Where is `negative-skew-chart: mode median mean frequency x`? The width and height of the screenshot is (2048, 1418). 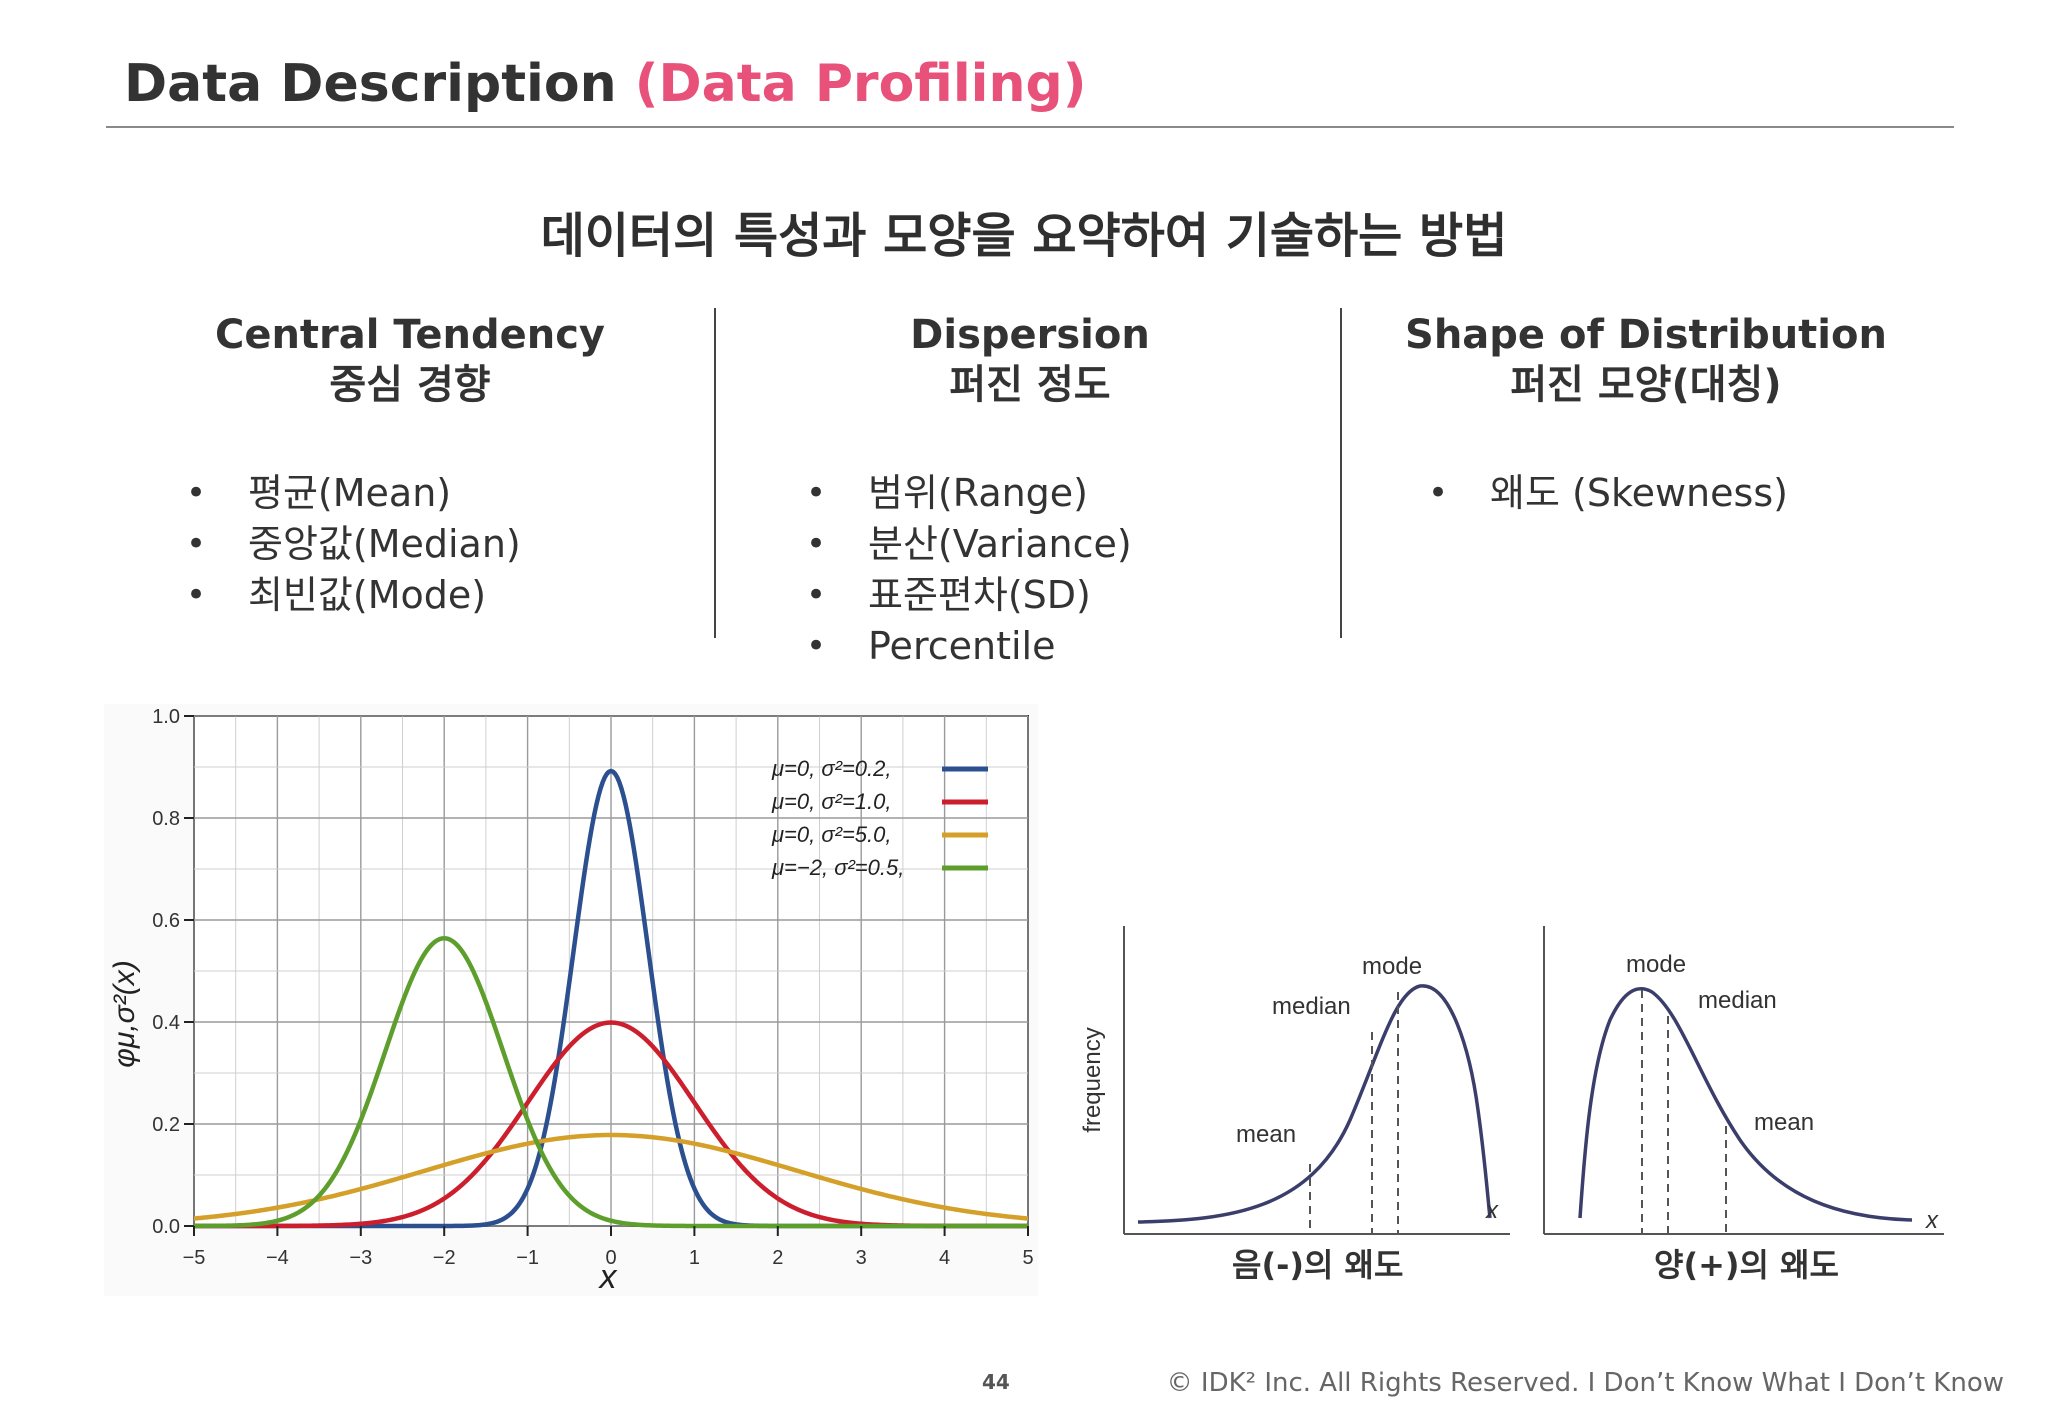
negative-skew-chart: mode median mean frequency x is located at coordinates (1295, 1080).